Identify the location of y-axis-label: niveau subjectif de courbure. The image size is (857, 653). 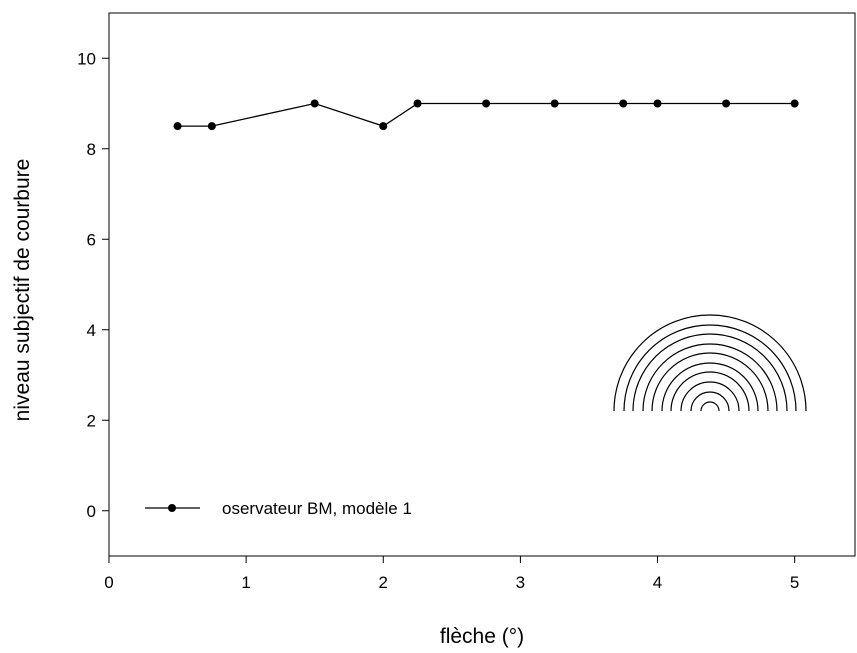
(22, 290).